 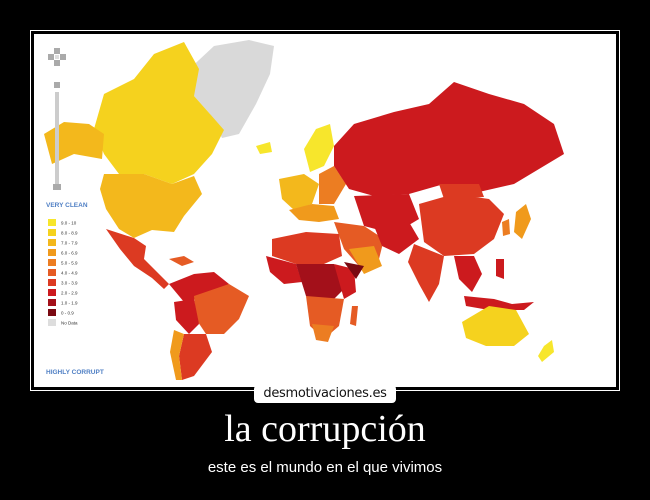 What do you see at coordinates (69, 233) in the screenshot?
I see `legend-range-label: 8.0 - 8.9` at bounding box center [69, 233].